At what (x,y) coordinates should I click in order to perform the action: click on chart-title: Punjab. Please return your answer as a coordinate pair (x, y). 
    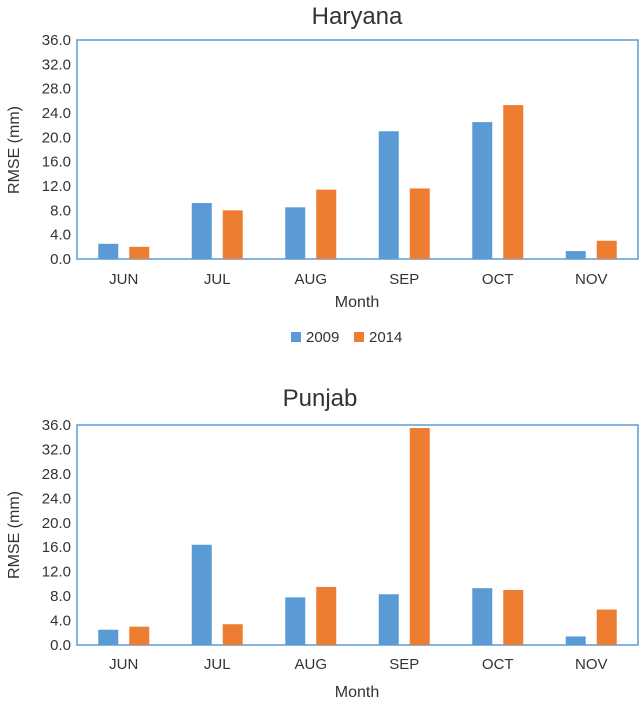
    Looking at the image, I should click on (320, 398).